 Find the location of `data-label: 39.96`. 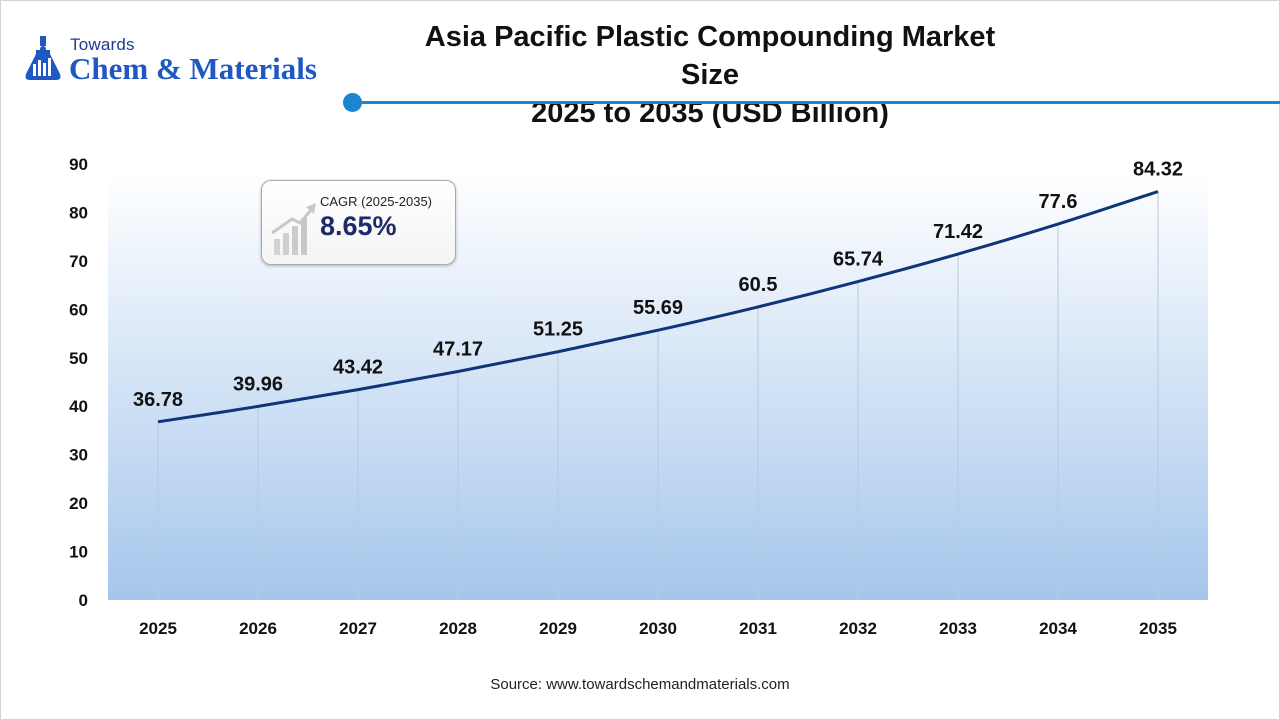

data-label: 39.96 is located at coordinates (258, 384).